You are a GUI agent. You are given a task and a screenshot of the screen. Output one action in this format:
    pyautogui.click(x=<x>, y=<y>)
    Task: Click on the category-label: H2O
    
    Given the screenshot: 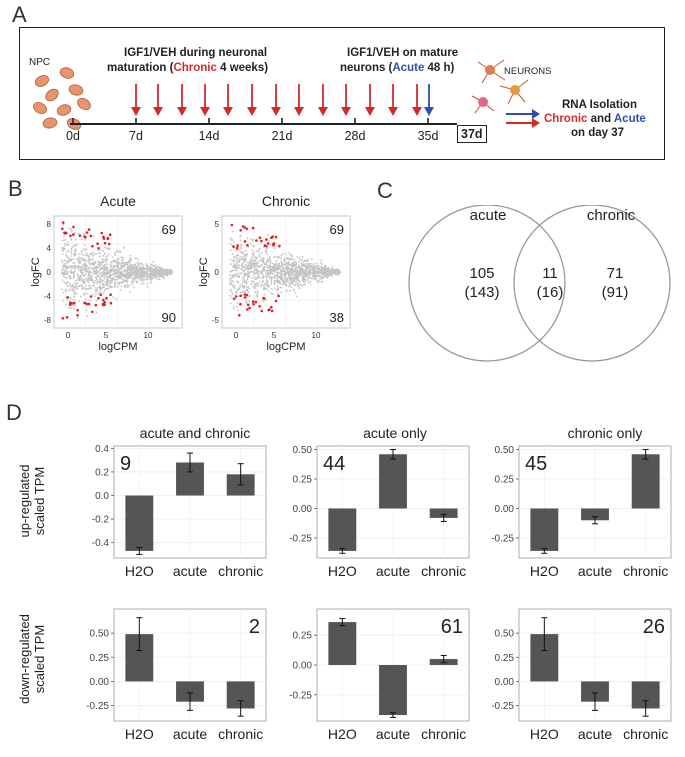 What is the action you would take?
    pyautogui.click(x=342, y=571)
    